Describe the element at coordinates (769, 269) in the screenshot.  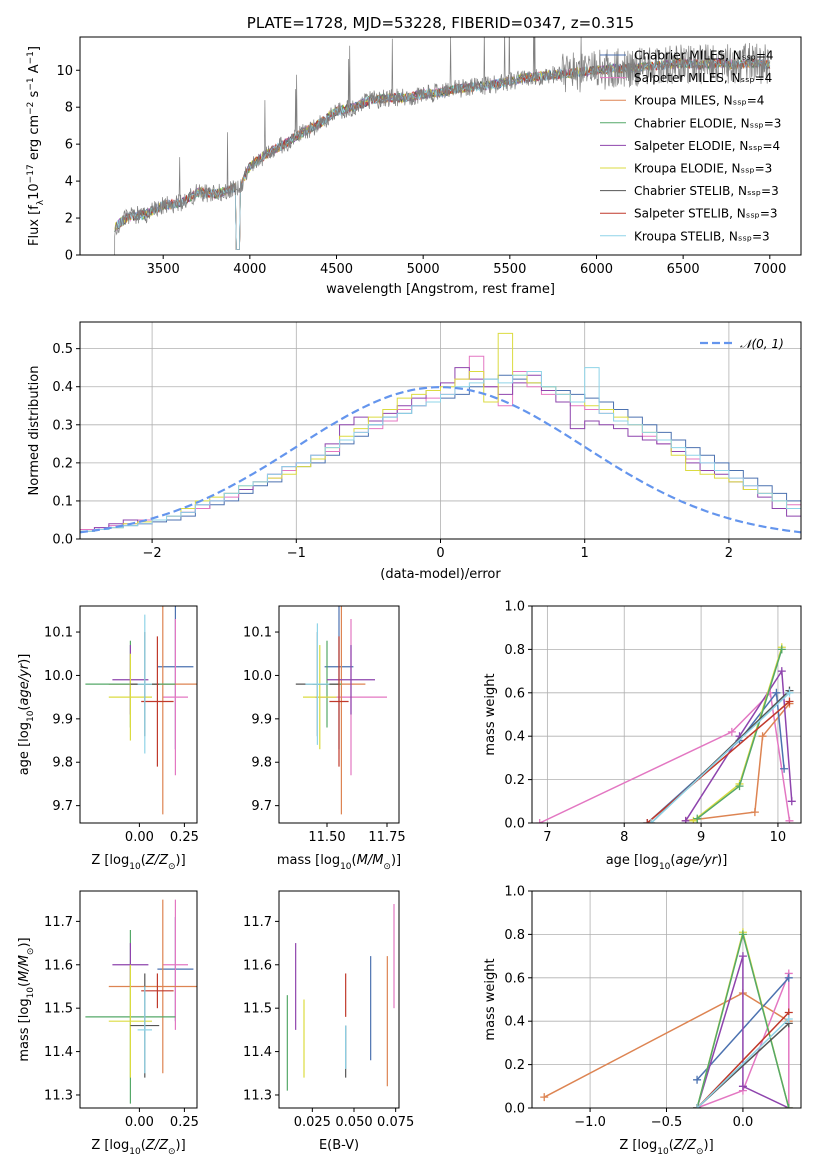
I see `x-tick-label: 7000` at that location.